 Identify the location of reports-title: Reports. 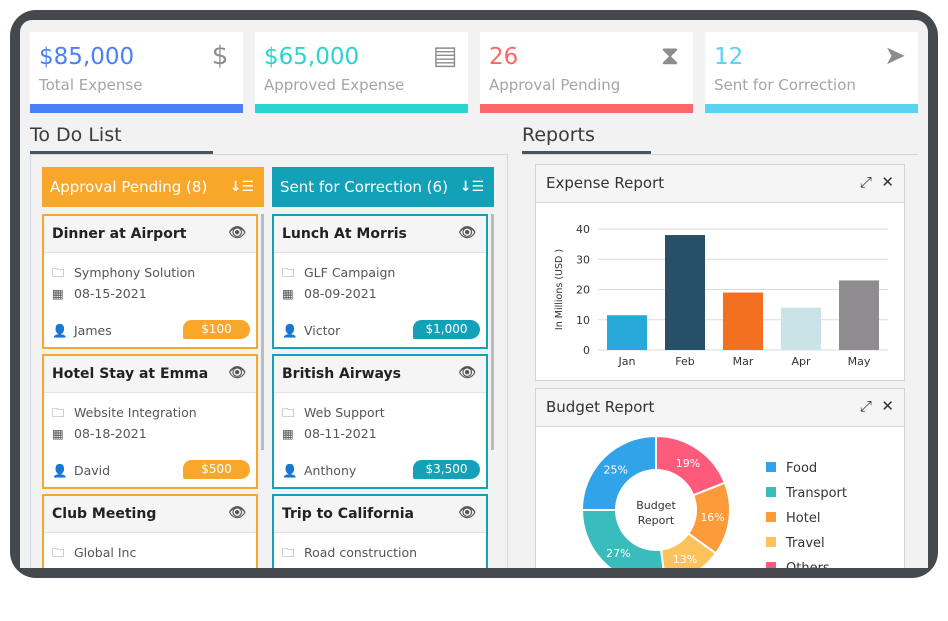
(558, 135).